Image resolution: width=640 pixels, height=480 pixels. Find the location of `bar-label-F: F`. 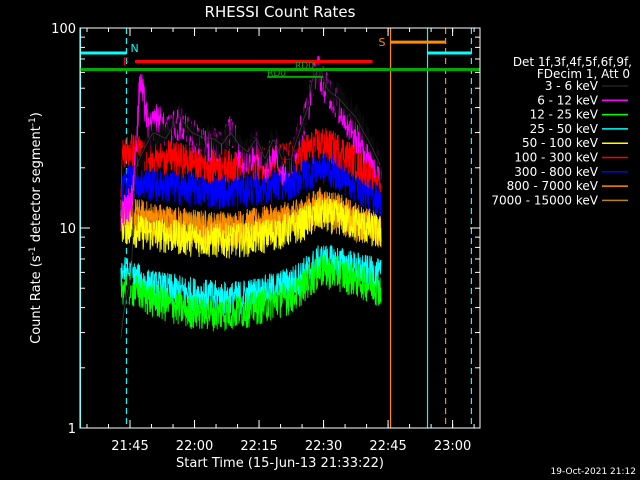

bar-label-F: F is located at coordinates (126, 61).